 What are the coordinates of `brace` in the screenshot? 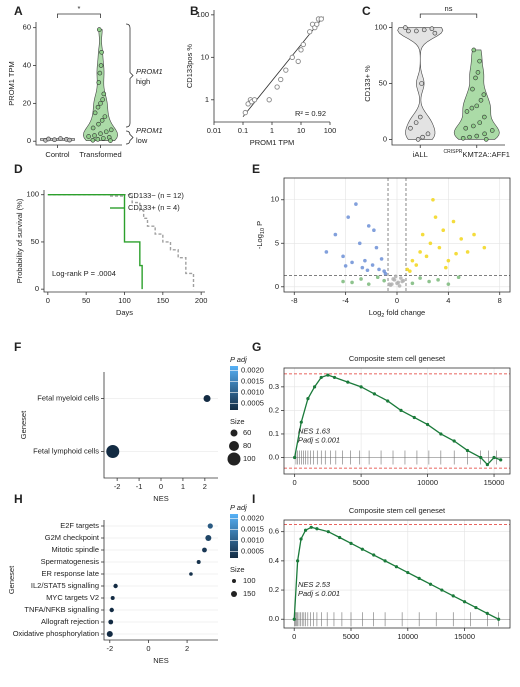 It's located at (129, 137).